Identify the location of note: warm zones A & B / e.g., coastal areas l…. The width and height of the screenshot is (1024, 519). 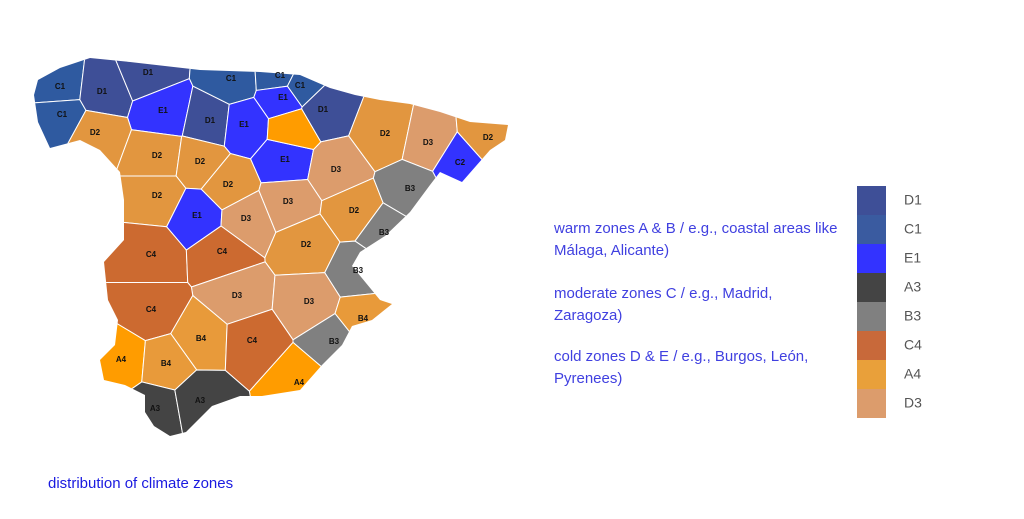
(696, 239).